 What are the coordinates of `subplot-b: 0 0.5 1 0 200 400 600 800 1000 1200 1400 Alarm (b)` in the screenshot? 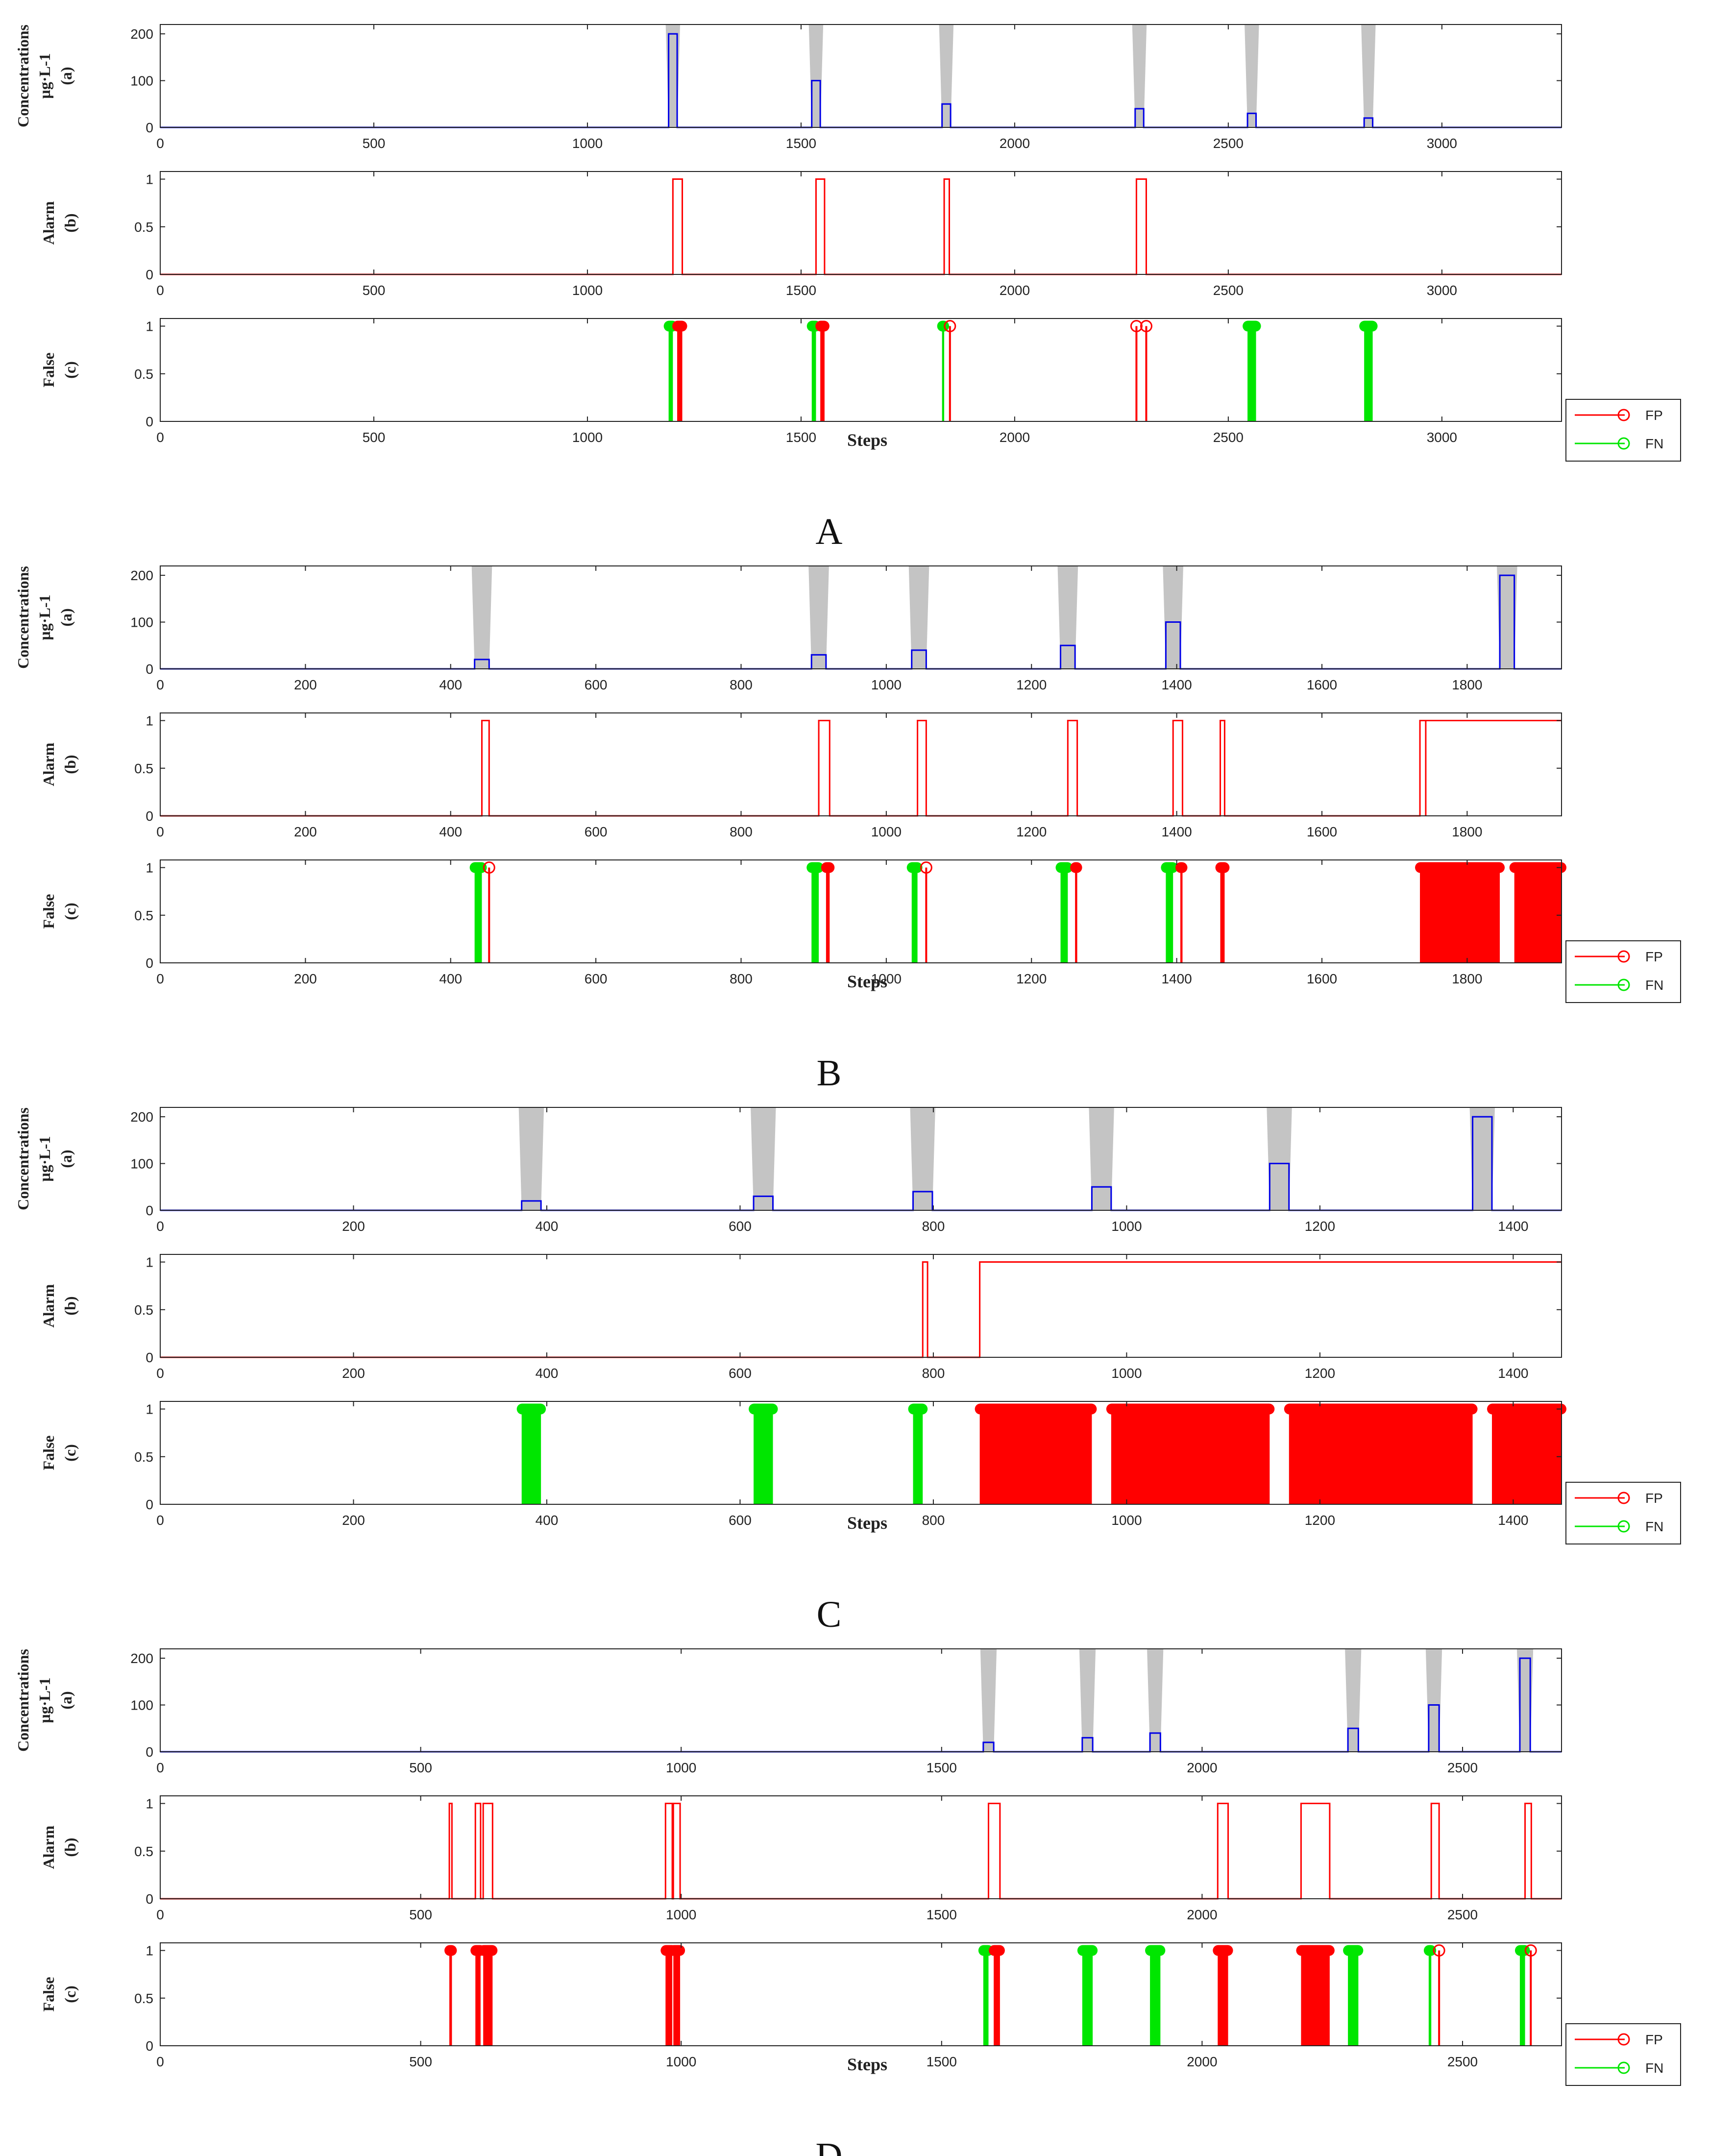 It's located at (801, 1317).